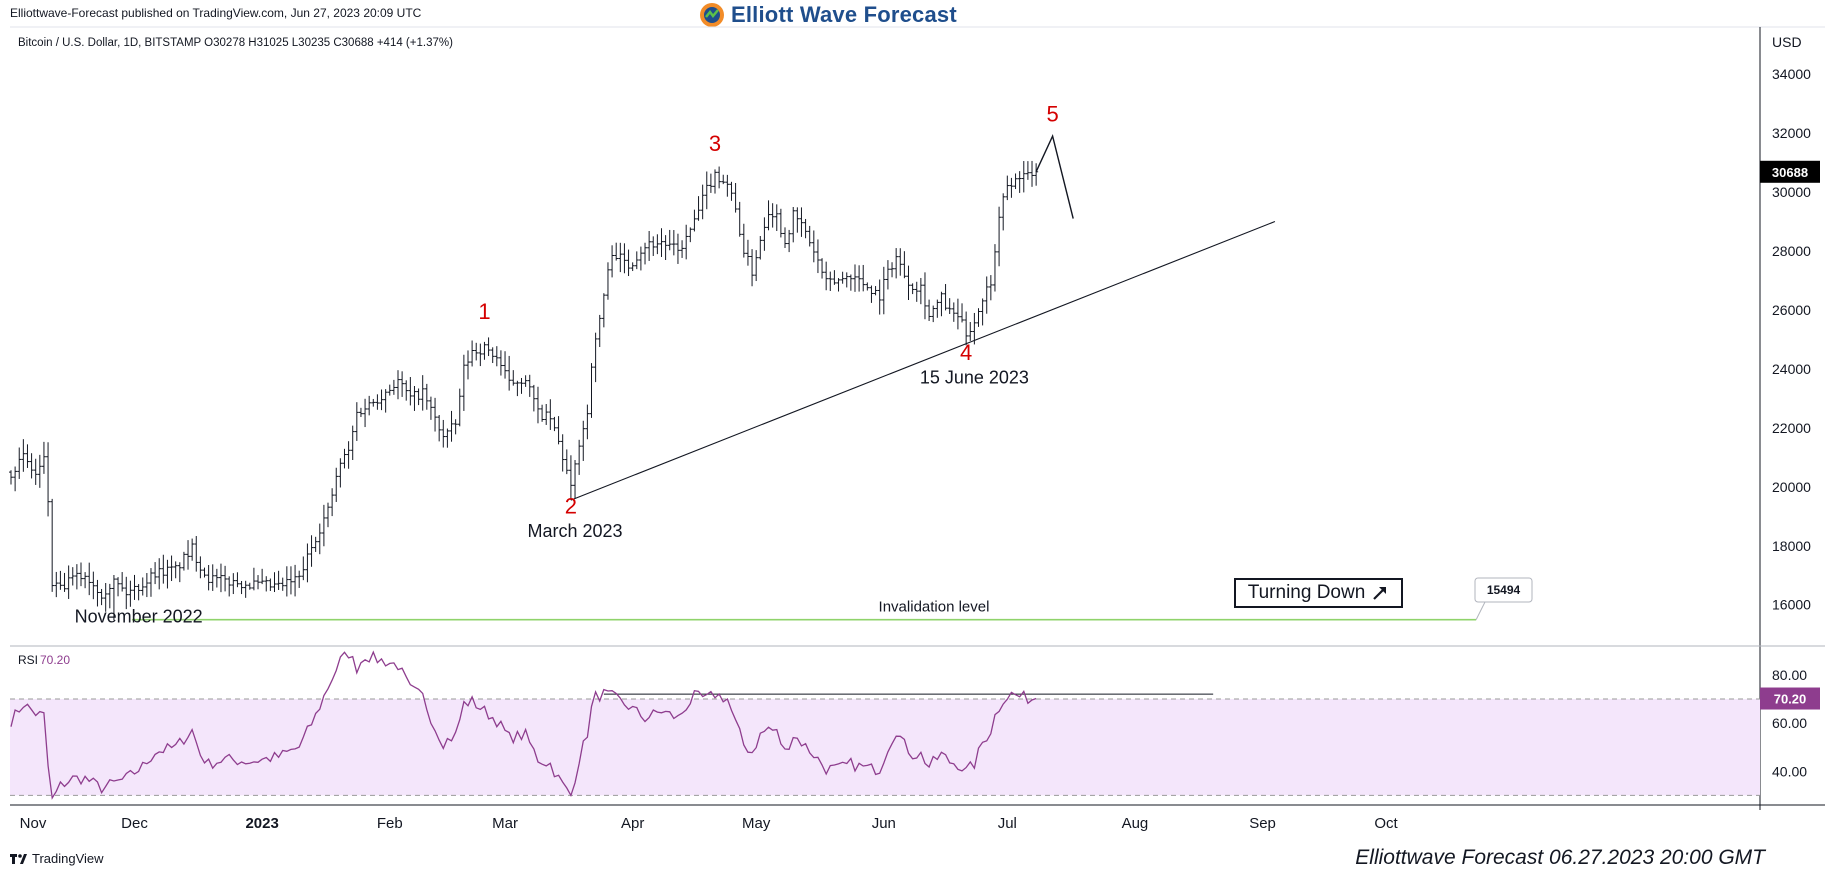 The image size is (1835, 875). I want to click on rsi-band, so click(885, 747).